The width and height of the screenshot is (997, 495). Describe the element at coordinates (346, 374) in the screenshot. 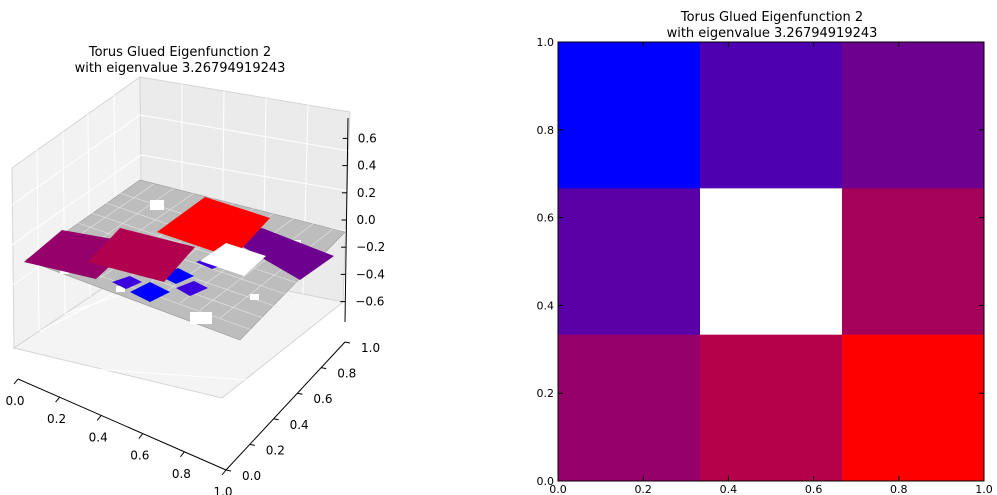

I see `y-tick-label: 0.8` at that location.